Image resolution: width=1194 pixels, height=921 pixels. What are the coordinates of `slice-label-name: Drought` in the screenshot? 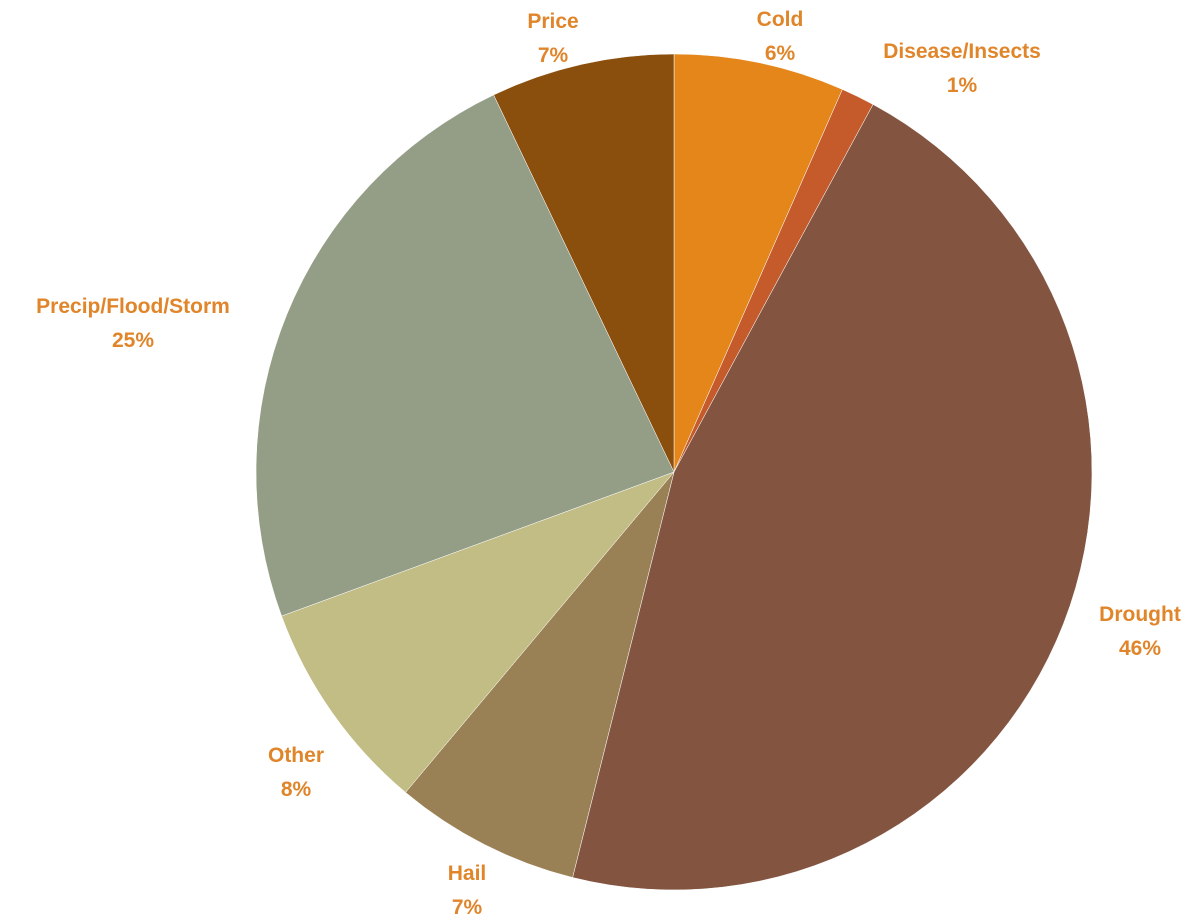 It's located at (1140, 614).